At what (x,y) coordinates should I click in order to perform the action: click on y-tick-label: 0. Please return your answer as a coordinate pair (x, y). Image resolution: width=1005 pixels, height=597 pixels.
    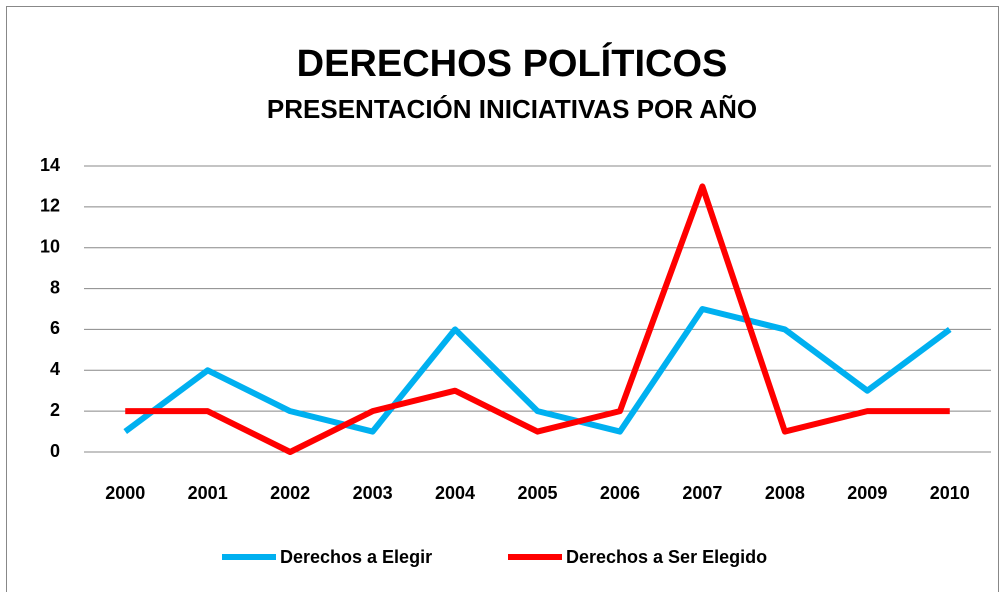
    Looking at the image, I should click on (55, 451).